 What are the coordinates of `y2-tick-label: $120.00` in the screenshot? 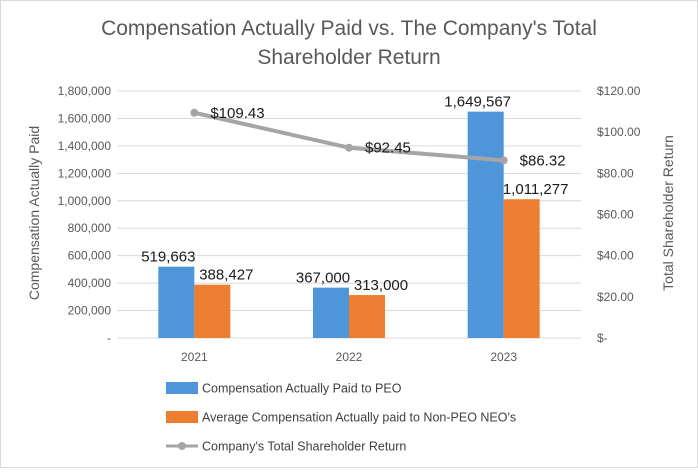 It's located at (619, 91).